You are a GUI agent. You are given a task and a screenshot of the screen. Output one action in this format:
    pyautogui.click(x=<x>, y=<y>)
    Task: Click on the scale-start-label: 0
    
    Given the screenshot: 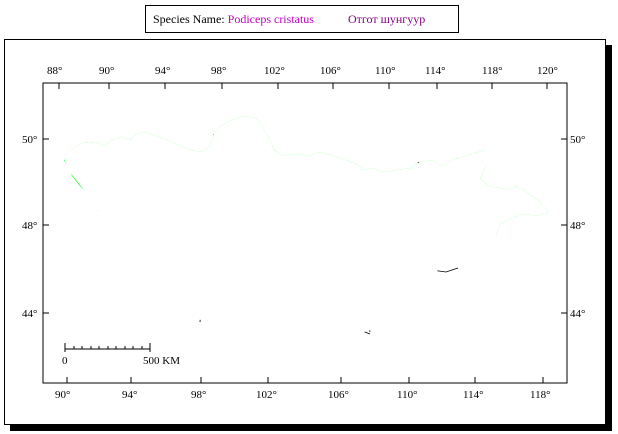 What is the action you would take?
    pyautogui.click(x=65, y=361)
    